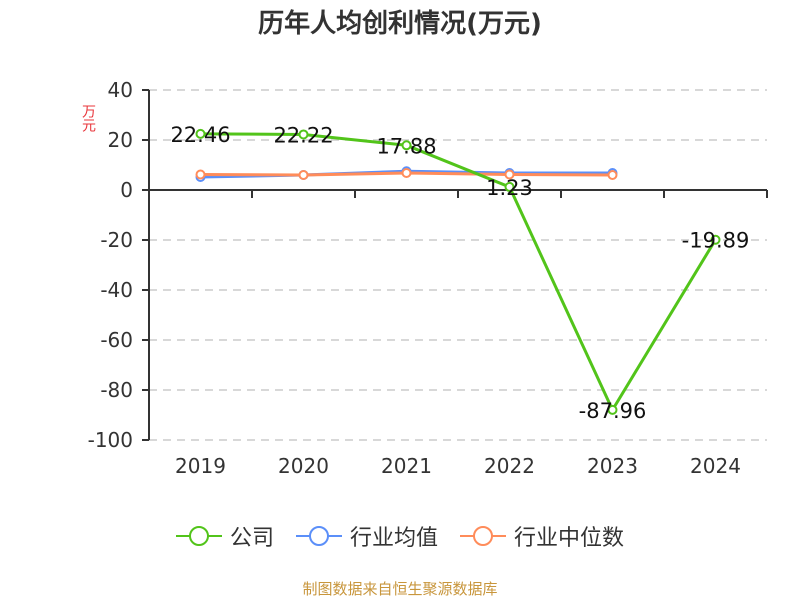  I want to click on x-tick-label: 2022, so click(509, 466).